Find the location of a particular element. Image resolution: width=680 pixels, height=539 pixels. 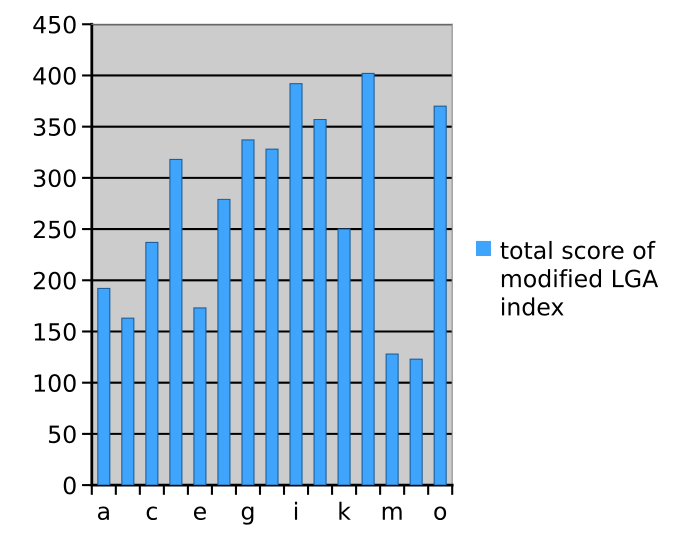

y-tick-label: 350 is located at coordinates (55, 127).